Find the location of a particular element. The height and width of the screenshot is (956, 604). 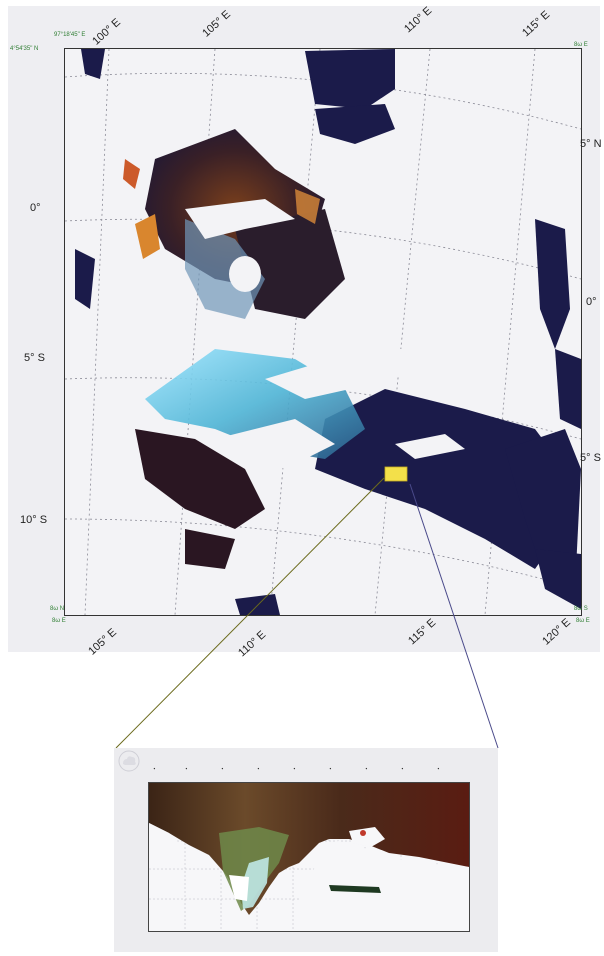

right-lat-label: 5° N is located at coordinates (591, 144).